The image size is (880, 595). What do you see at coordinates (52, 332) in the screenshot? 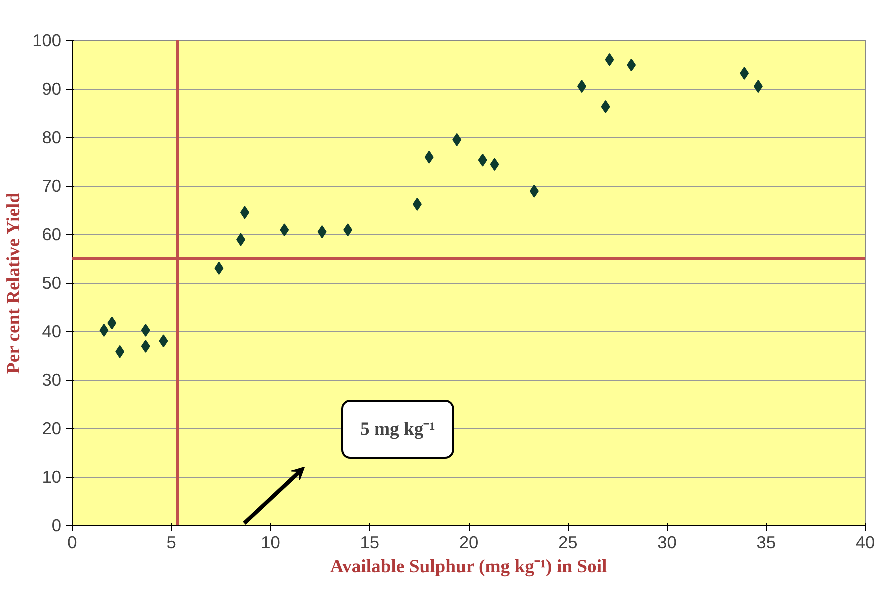
I see `y-tick-label: 40` at bounding box center [52, 332].